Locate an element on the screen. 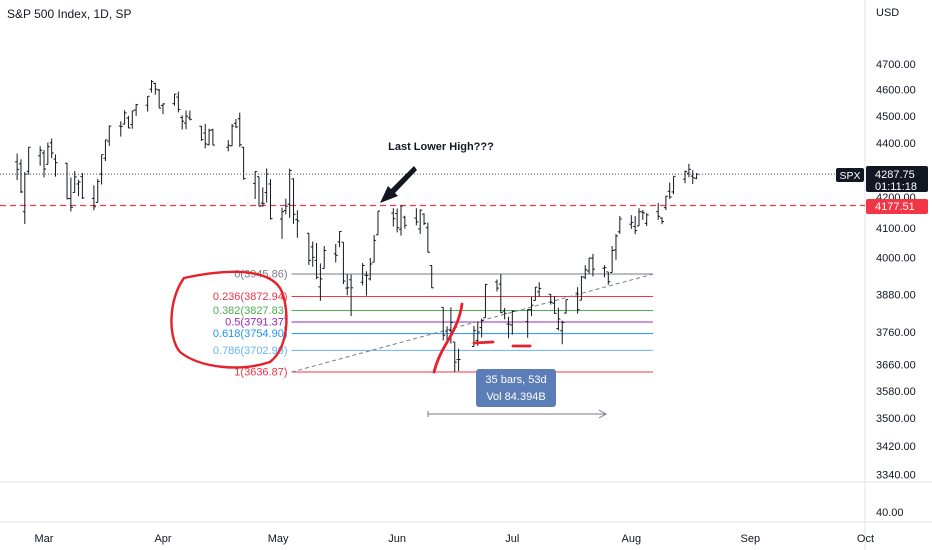 Image resolution: width=932 pixels, height=550 pixels. fib-labels-circle-scribble is located at coordinates (229, 319).